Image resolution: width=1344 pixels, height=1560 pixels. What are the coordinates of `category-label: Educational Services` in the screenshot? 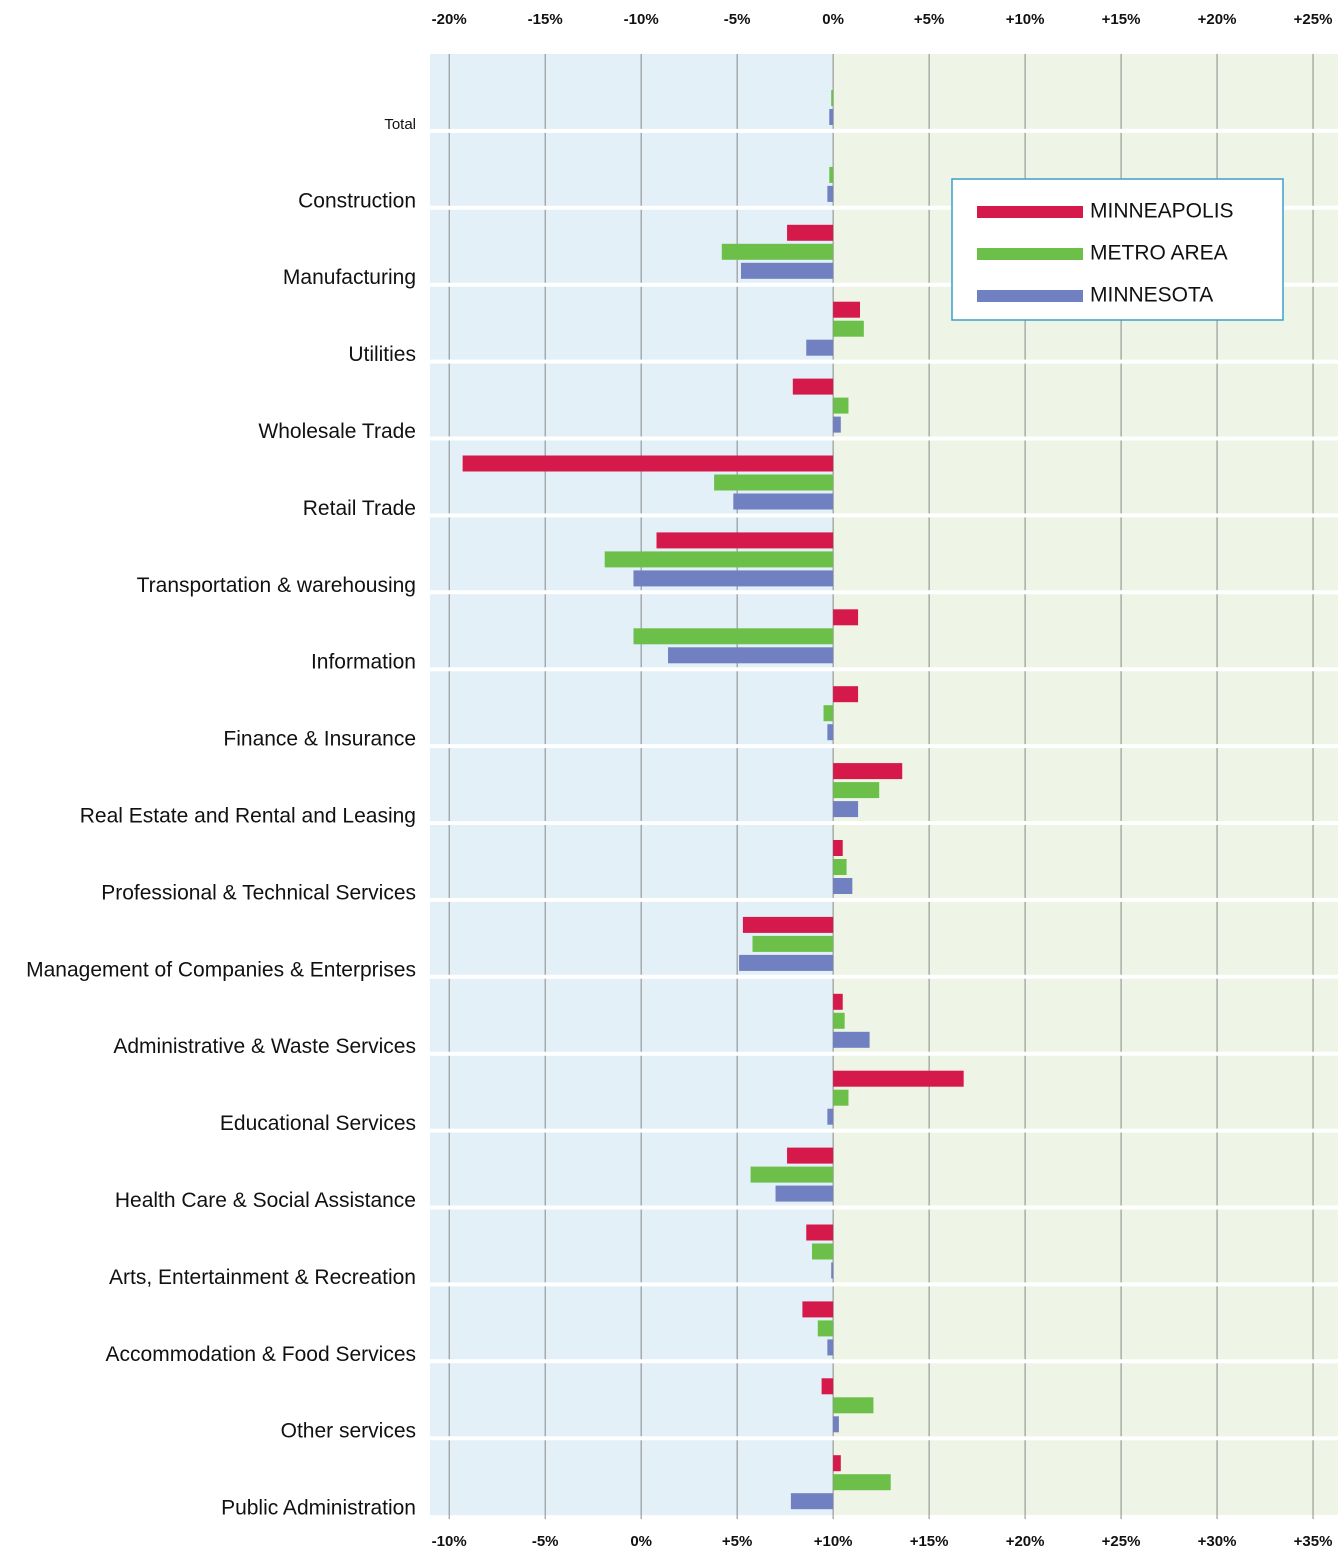 It's located at (318, 1123).